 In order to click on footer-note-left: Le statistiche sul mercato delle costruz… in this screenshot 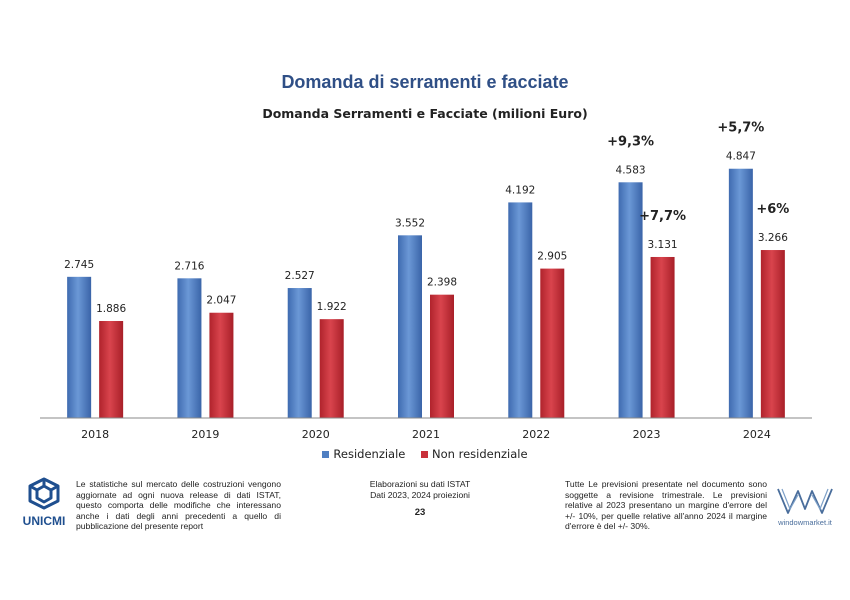, I will do `click(178, 505)`.